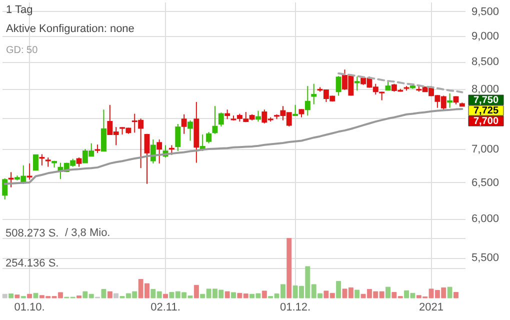  What do you see at coordinates (70, 29) in the screenshot?
I see `annotation: Aktive Konfiguration: none` at bounding box center [70, 29].